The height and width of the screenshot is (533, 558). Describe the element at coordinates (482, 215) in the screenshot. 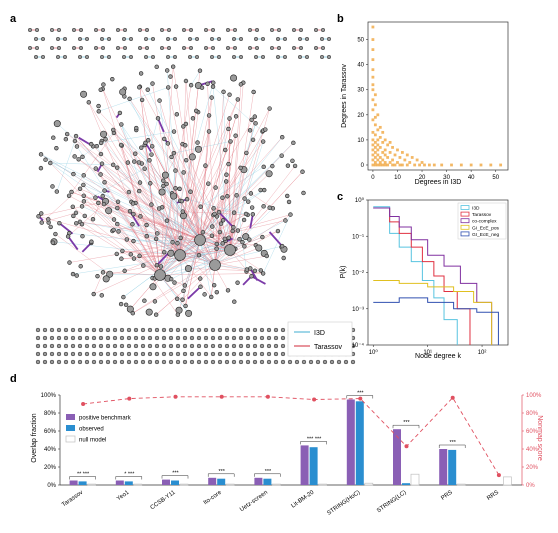

I see `degree-legend-label: Tarassov` at that location.